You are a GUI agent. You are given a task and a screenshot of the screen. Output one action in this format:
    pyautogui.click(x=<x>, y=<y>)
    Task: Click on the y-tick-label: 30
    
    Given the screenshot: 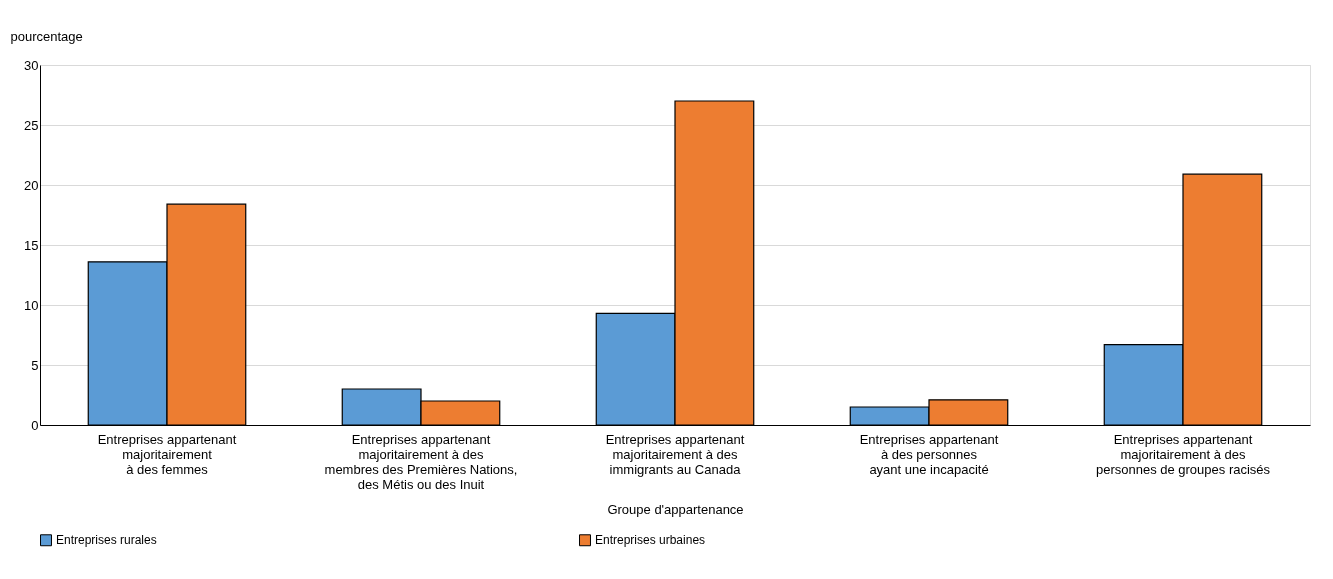 What is the action you would take?
    pyautogui.click(x=31, y=65)
    